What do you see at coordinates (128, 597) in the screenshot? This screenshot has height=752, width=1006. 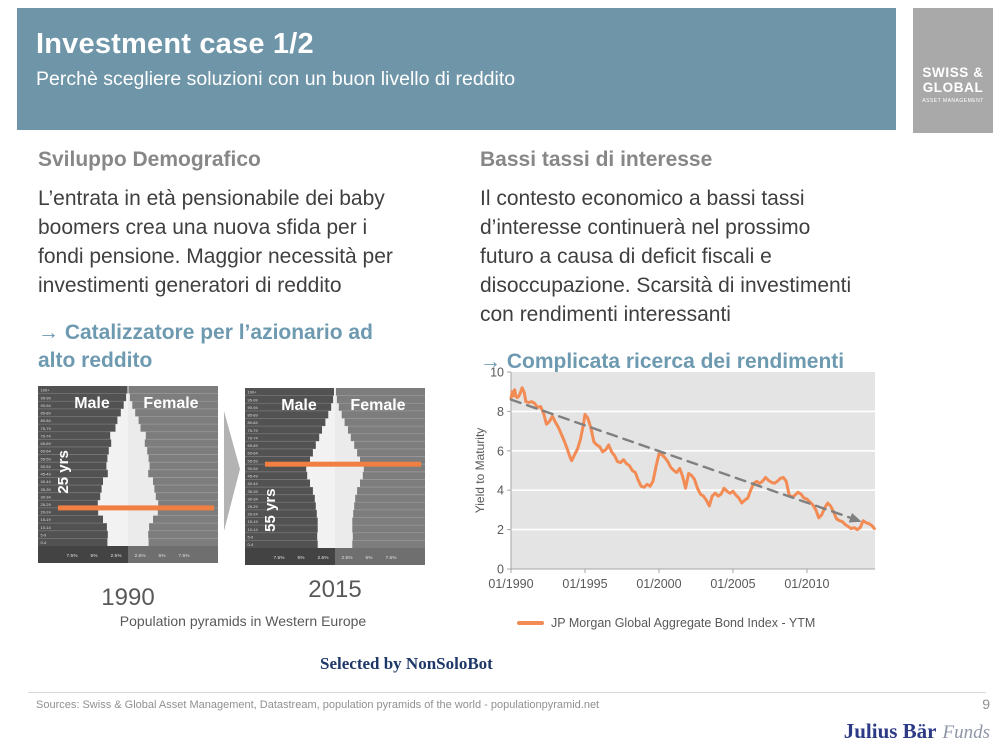 I see `pyramid-year-label-1990: 1990` at bounding box center [128, 597].